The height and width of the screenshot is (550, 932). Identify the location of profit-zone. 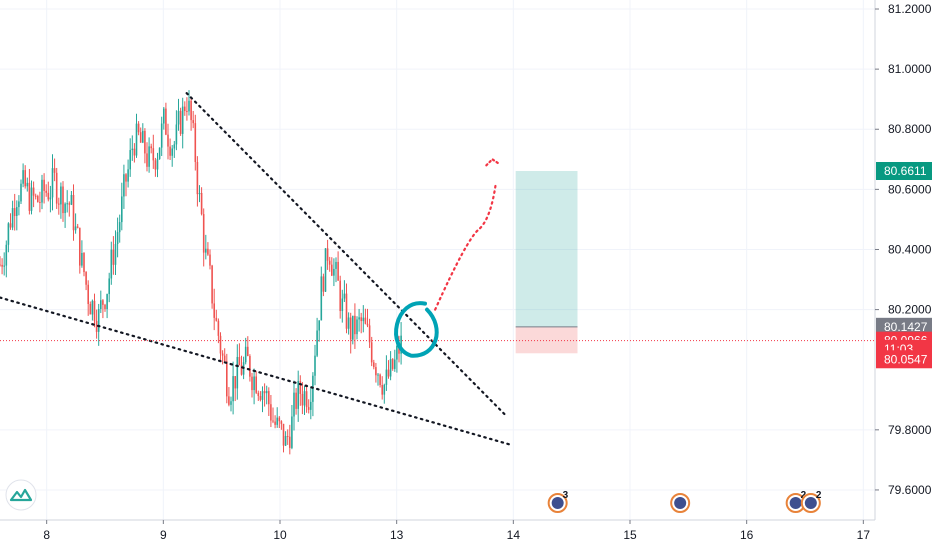
(546, 248).